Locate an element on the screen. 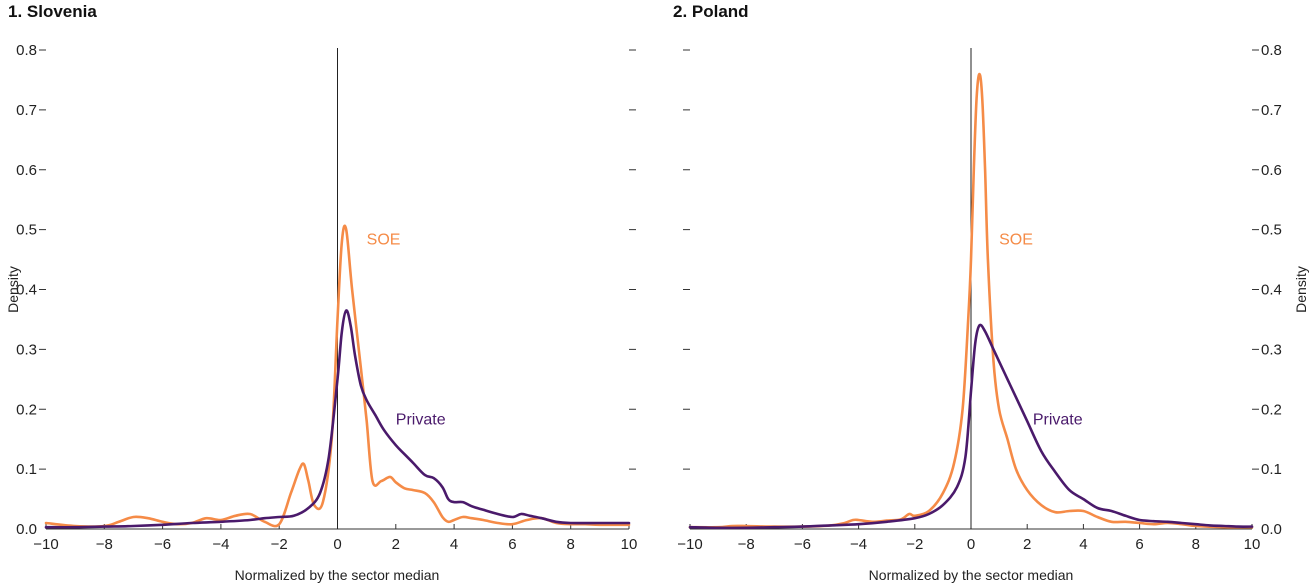 This screenshot has height=584, width=1314. panel-title: 2. Poland is located at coordinates (711, 11).